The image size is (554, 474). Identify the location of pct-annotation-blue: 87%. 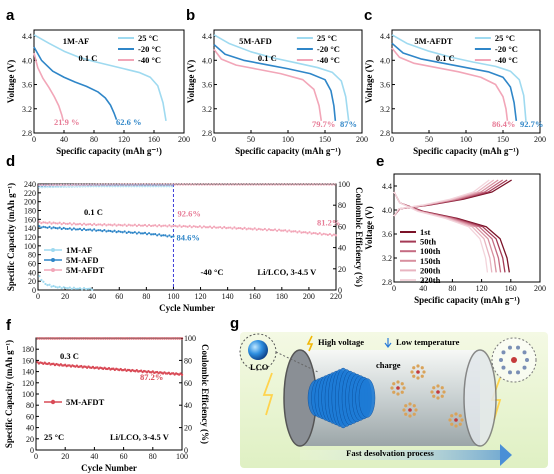
(348, 124).